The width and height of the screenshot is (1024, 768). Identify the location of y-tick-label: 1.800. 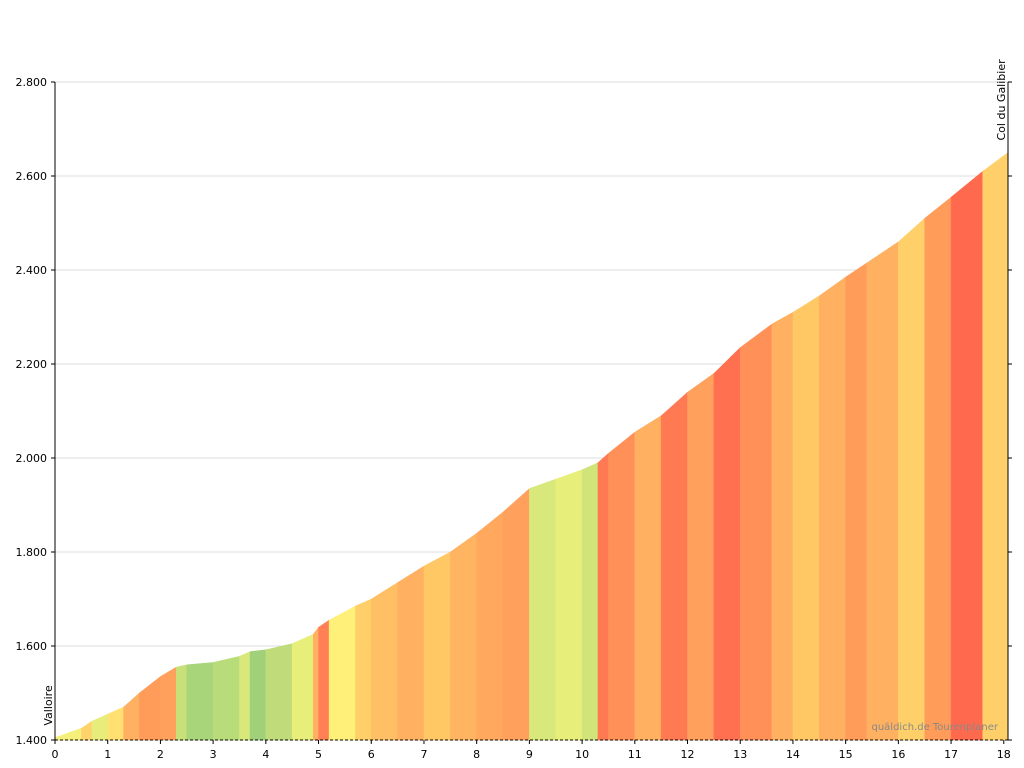
(32, 552).